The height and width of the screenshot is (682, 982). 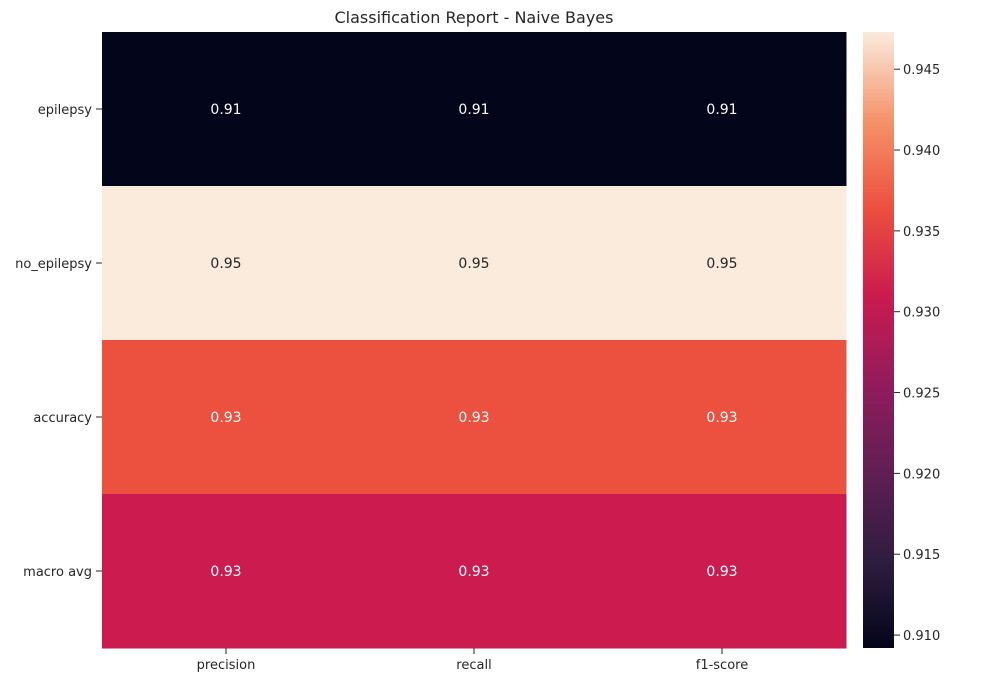 I want to click on row-label: no_epilepsy, so click(x=53, y=264).